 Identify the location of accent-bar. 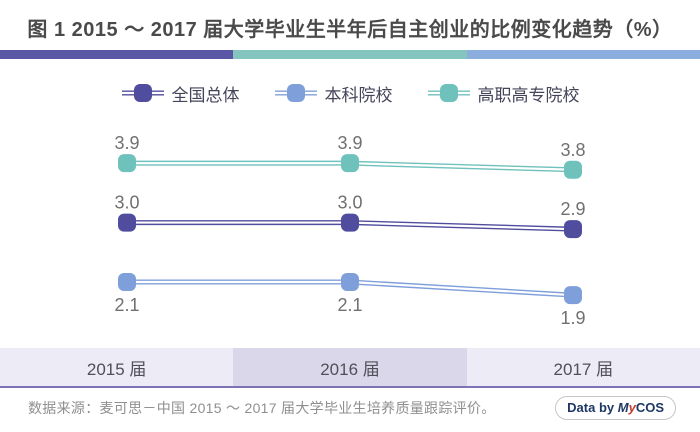
(350, 54).